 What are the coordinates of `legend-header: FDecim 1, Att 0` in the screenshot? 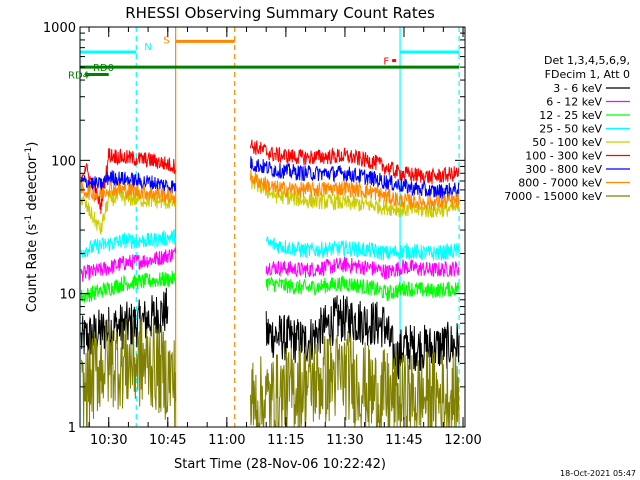 It's located at (587, 74).